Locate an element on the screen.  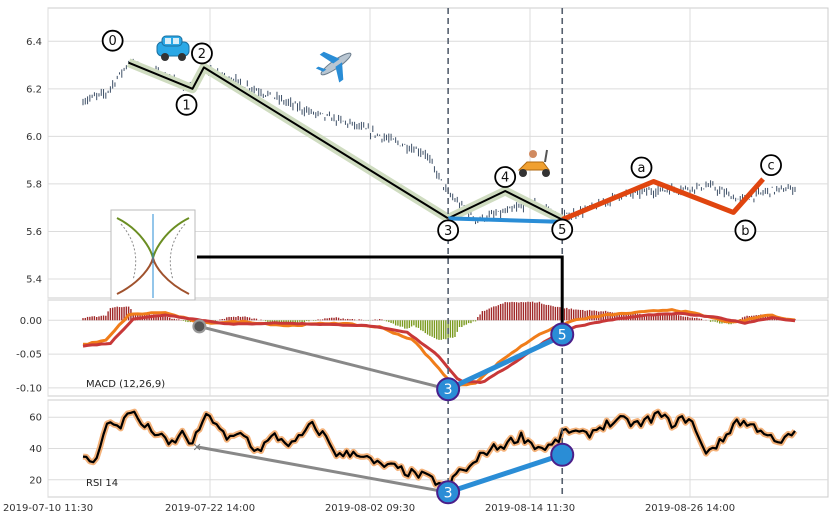
inset-connector is located at coordinates (380, 289).